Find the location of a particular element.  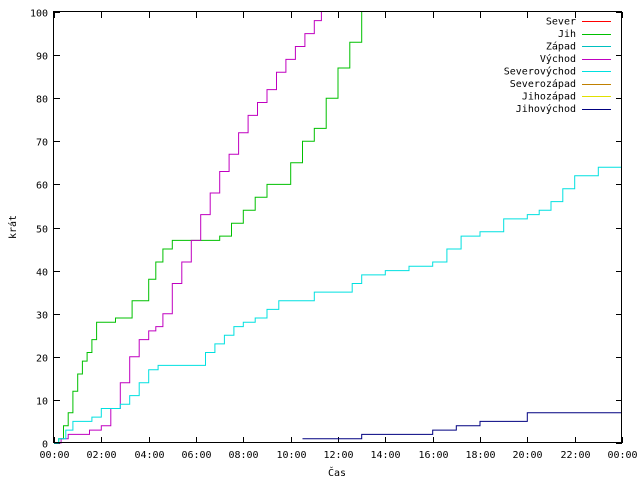

y-tick-label: 40 is located at coordinates (42, 273).